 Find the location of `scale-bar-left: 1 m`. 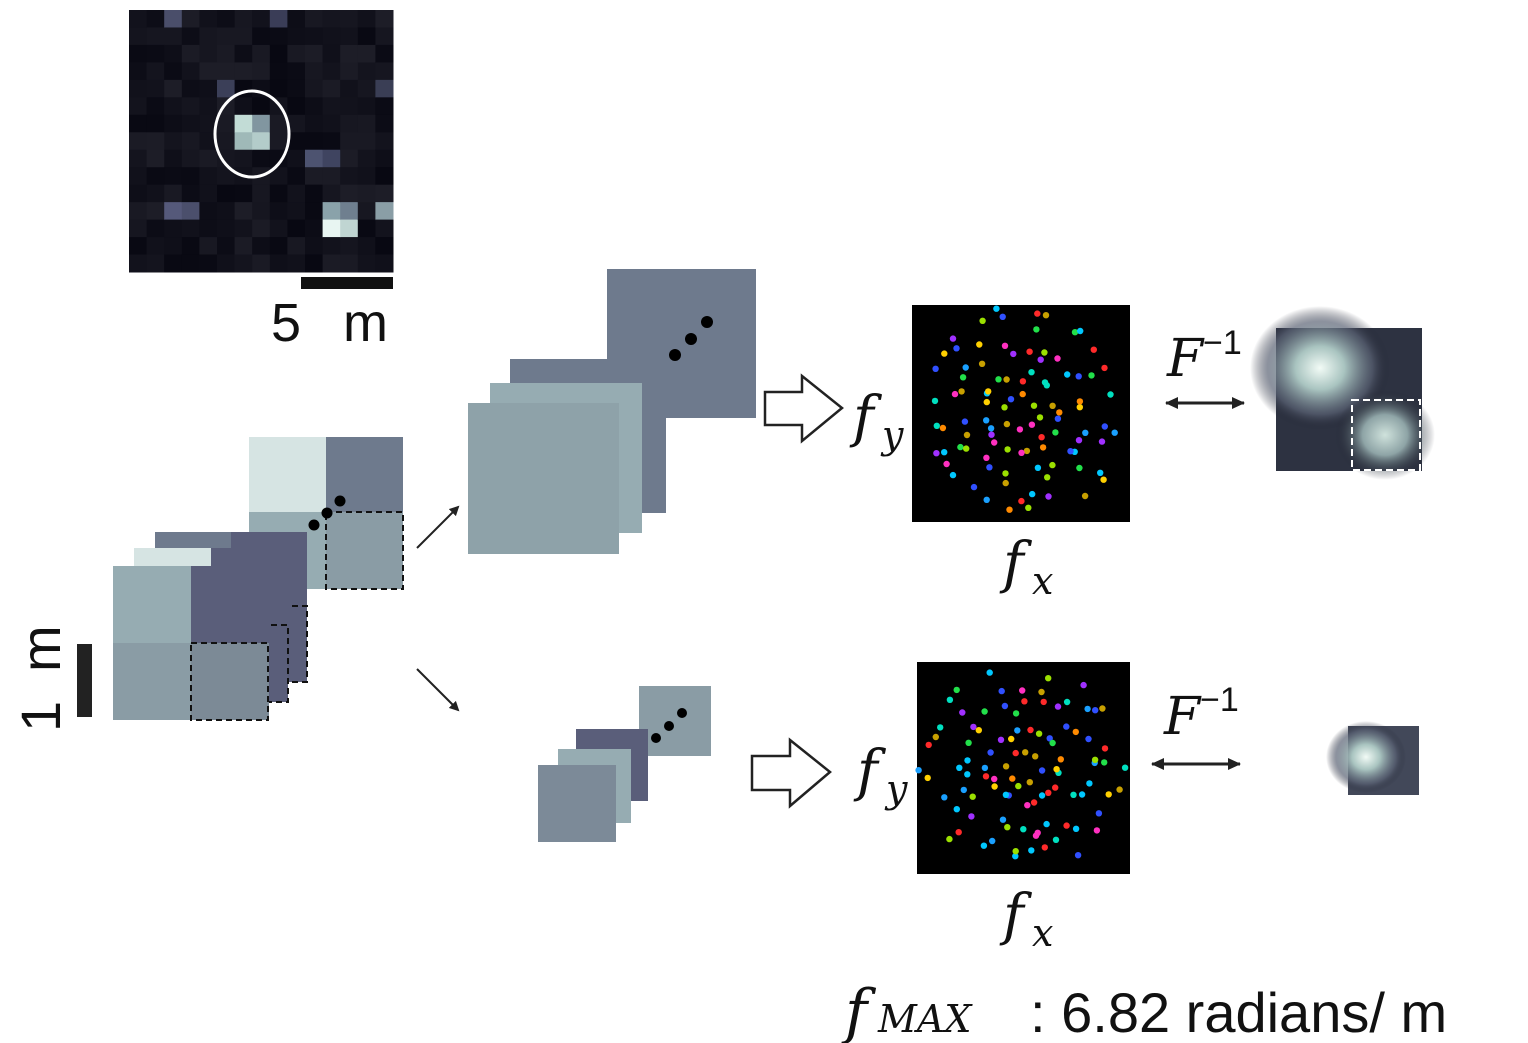

scale-bar-left: 1 m is located at coordinates (50, 678).